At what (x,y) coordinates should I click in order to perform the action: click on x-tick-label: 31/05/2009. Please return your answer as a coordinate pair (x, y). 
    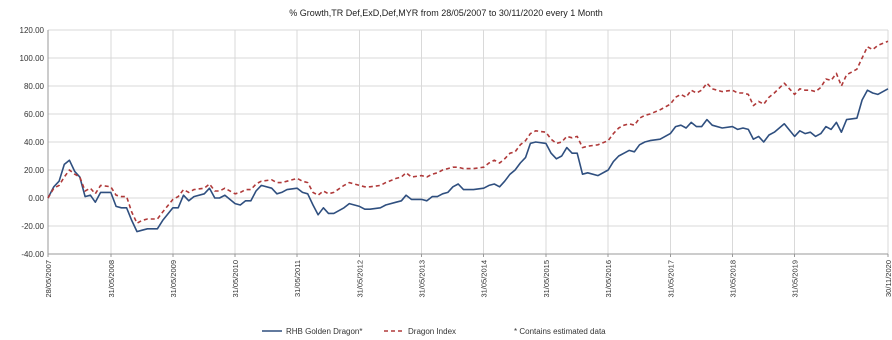
    Looking at the image, I should click on (173, 279).